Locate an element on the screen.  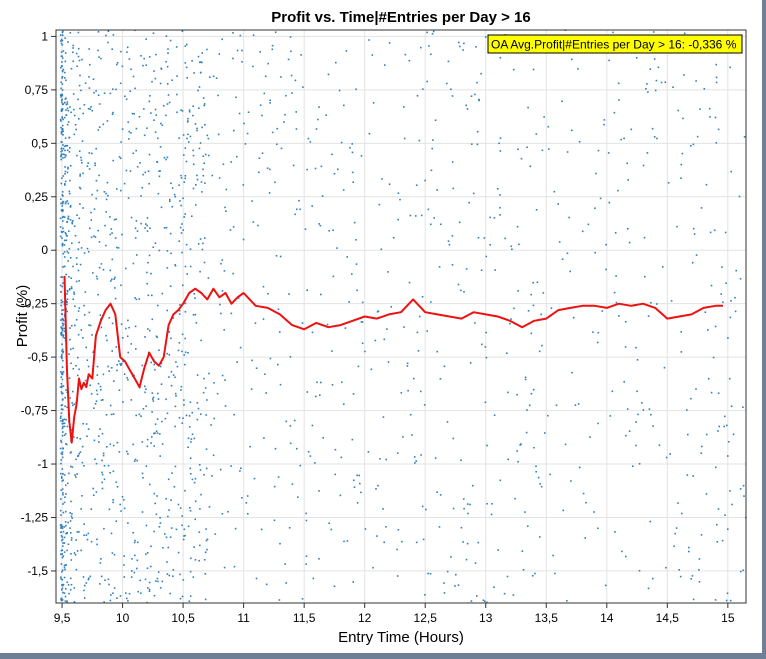
y-tick-label: 0,25 is located at coordinates (37, 197).